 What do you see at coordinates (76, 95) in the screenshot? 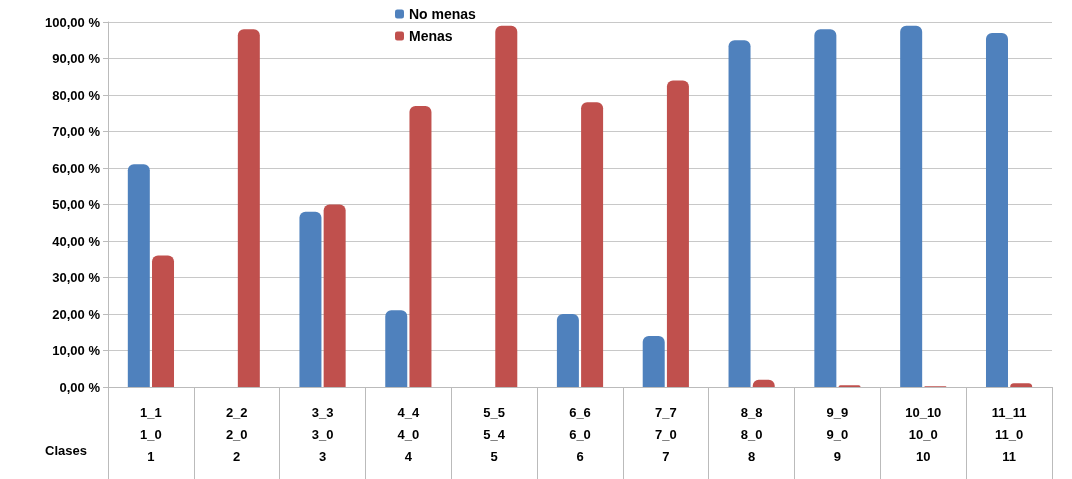
I see `y-tick-label: 80,00 %` at bounding box center [76, 95].